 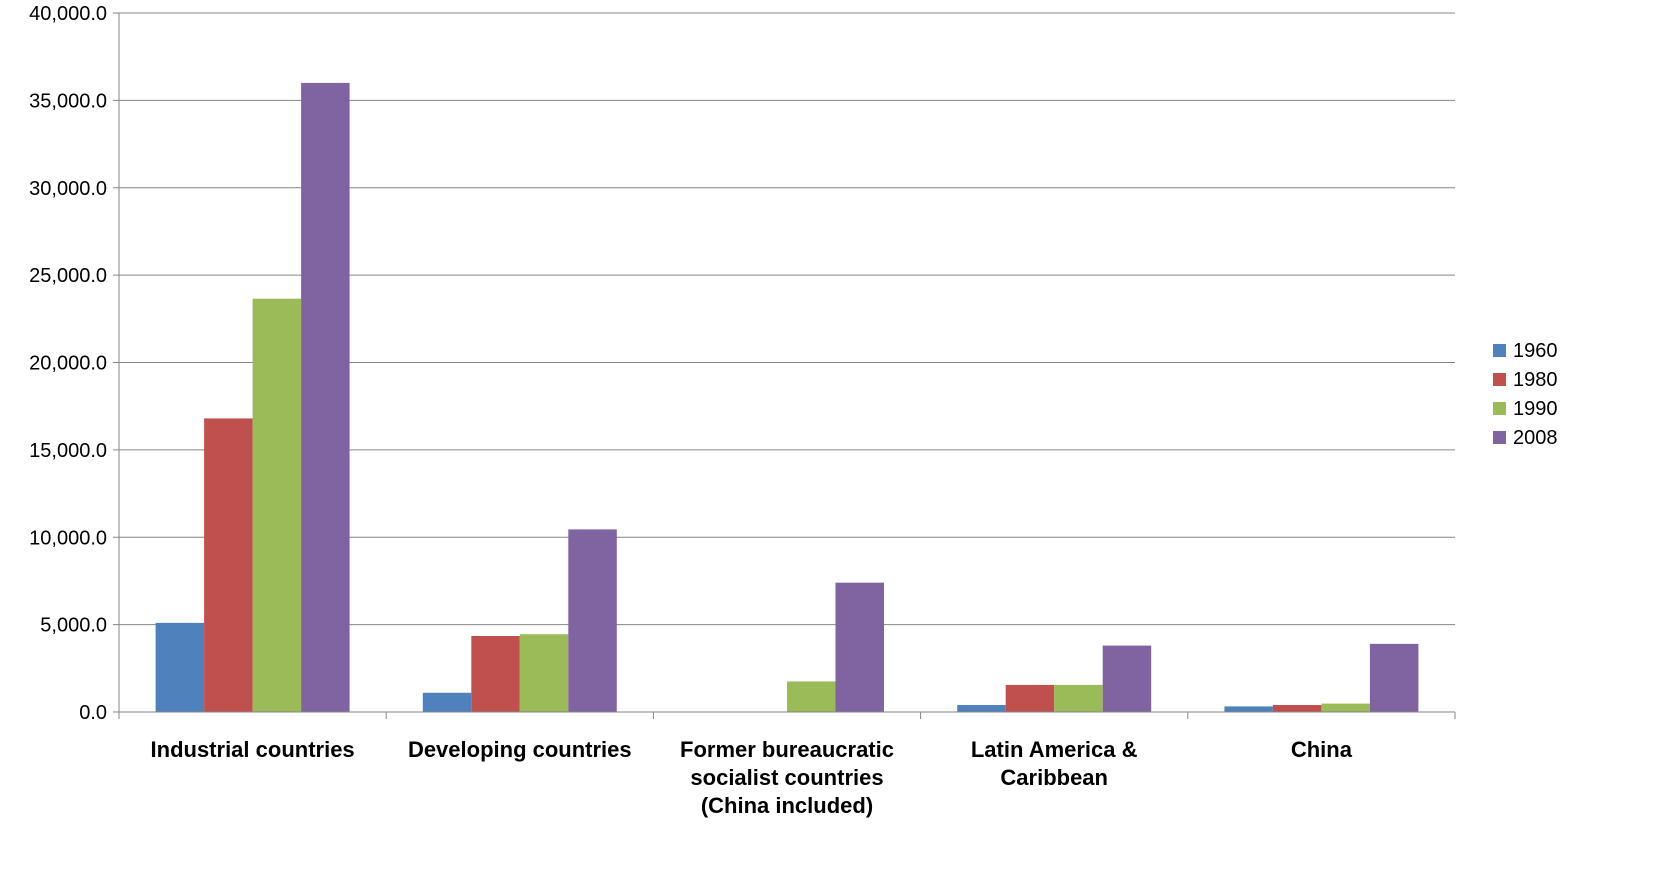 What do you see at coordinates (253, 749) in the screenshot?
I see `x-category-label: Industrial countries` at bounding box center [253, 749].